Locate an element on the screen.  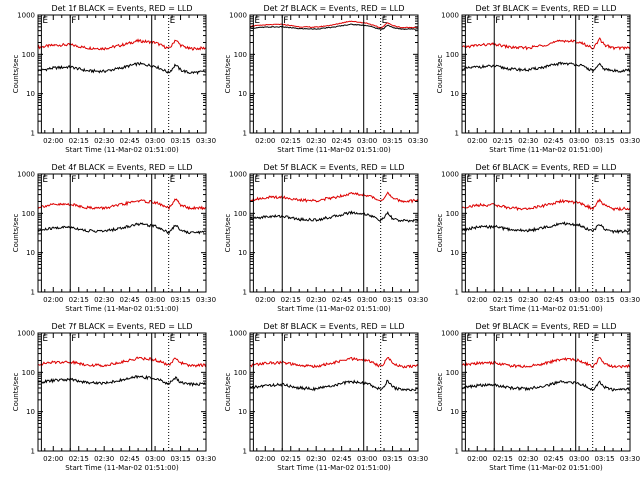
chart-title: Det 4f BLACK = Events, RED = LLD is located at coordinates (121, 167).